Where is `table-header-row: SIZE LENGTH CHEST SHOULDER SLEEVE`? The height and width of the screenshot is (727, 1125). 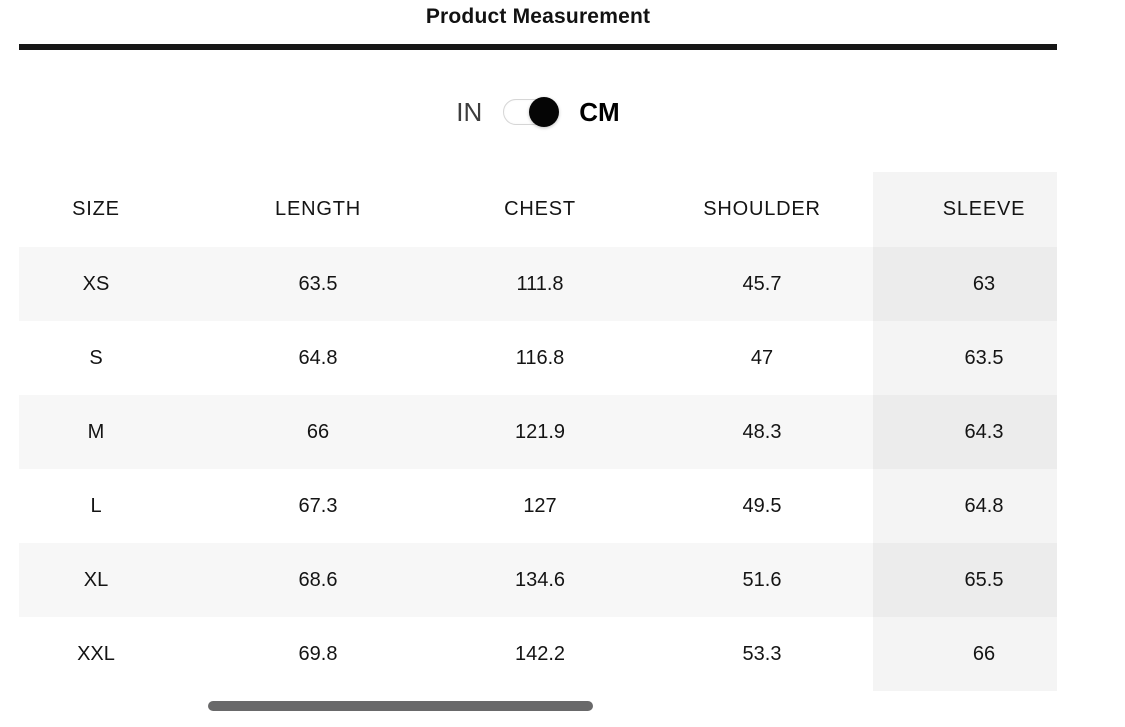
table-header-row: SIZE LENGTH CHEST SHOULDER SLEEVE is located at coordinates (538, 209).